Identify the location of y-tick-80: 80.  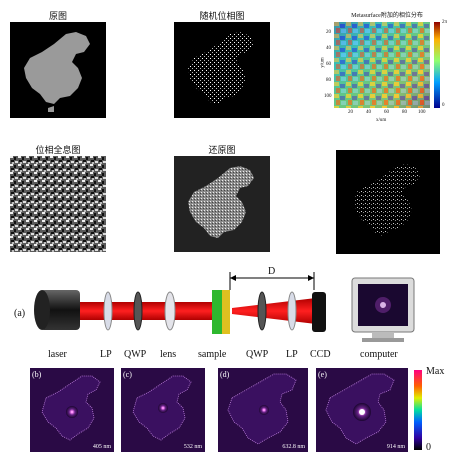
(328, 80).